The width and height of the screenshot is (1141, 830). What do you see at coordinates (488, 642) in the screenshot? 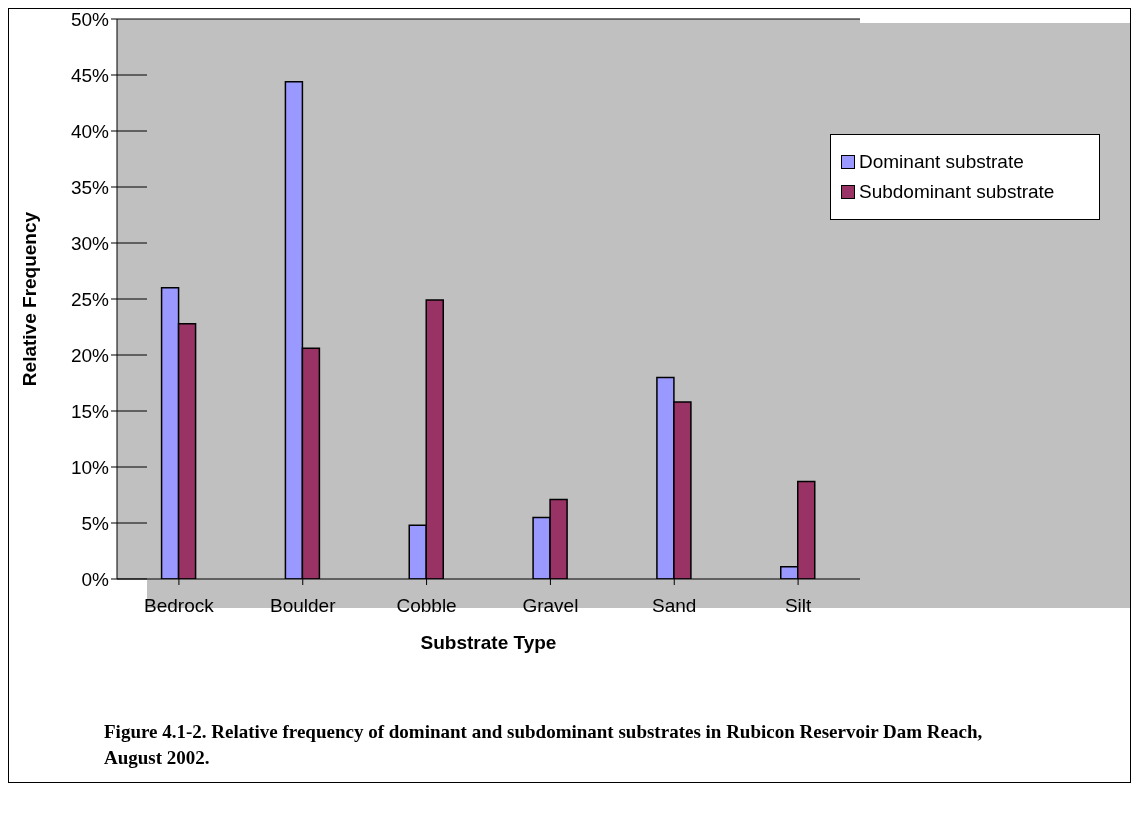
I see `x-axis-title: Substrate Type` at bounding box center [488, 642].